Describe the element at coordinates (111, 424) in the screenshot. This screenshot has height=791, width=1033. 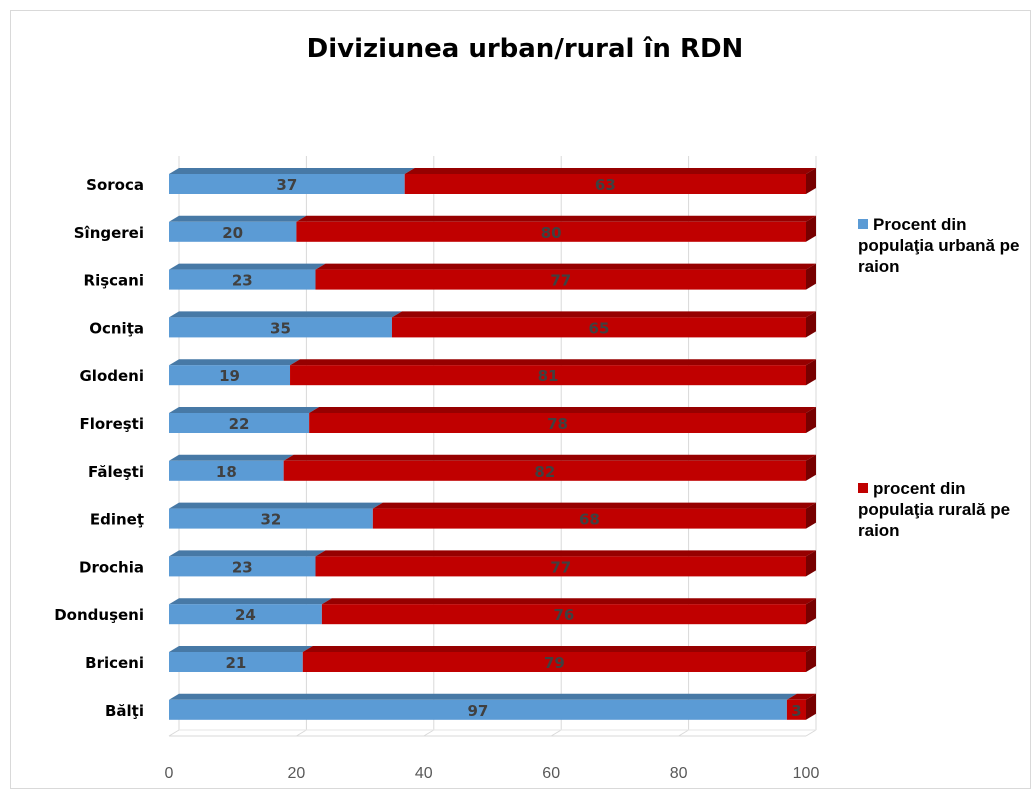
I see `category-label: Floreşti` at that location.